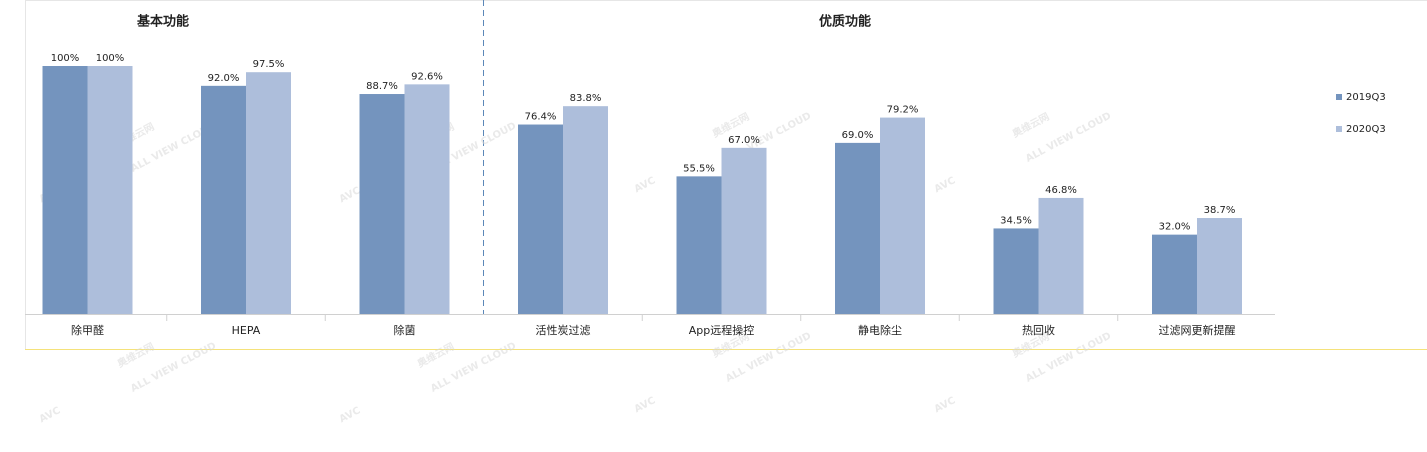 This screenshot has width=1427, height=452. Describe the element at coordinates (586, 98) in the screenshot. I see `value-label: 83.8%` at that location.